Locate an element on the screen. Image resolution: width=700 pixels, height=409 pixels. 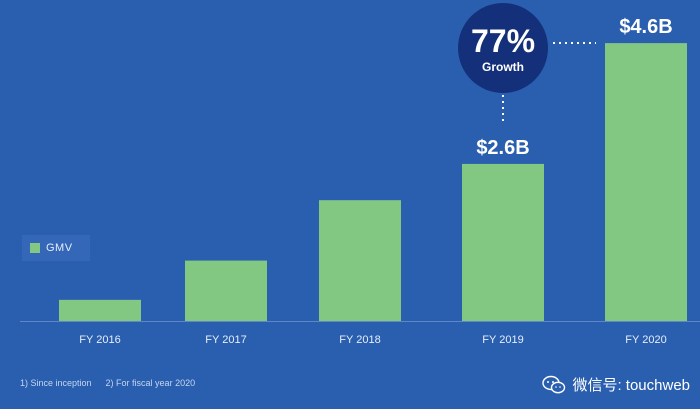
footnote-2: 2) For fiscal year 2020 is located at coordinates (150, 383).